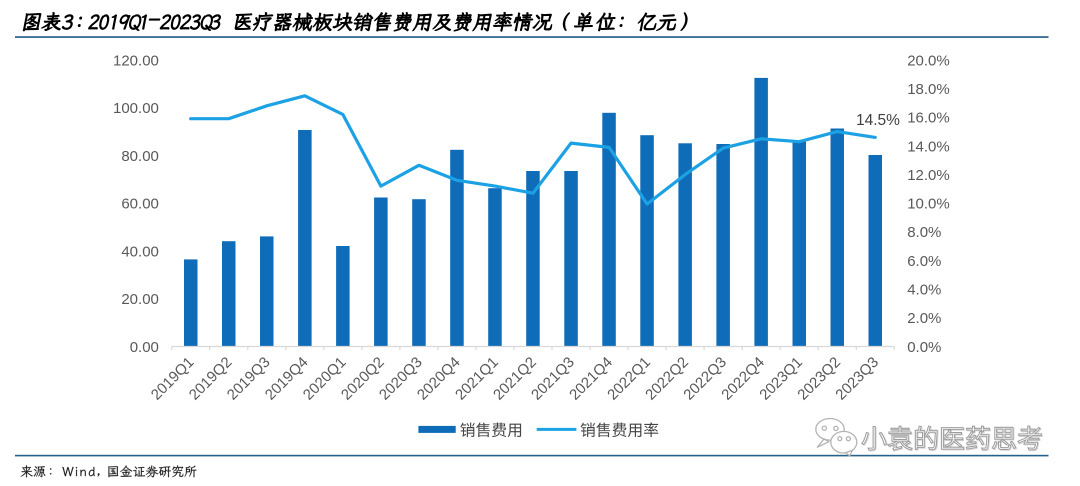 This screenshot has height=486, width=1080. Describe the element at coordinates (924, 347) in the screenshot. I see `svg-text: 0.0%` at that location.